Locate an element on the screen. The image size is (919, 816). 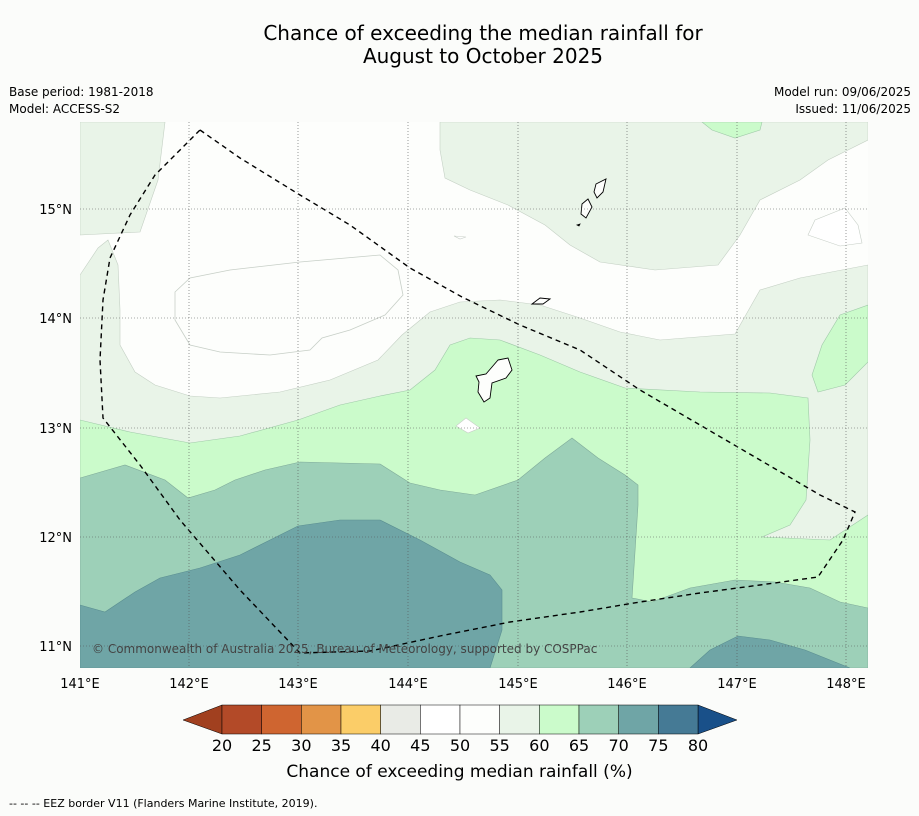
colorbar-tick-label: 70 is located at coordinates (618, 745).